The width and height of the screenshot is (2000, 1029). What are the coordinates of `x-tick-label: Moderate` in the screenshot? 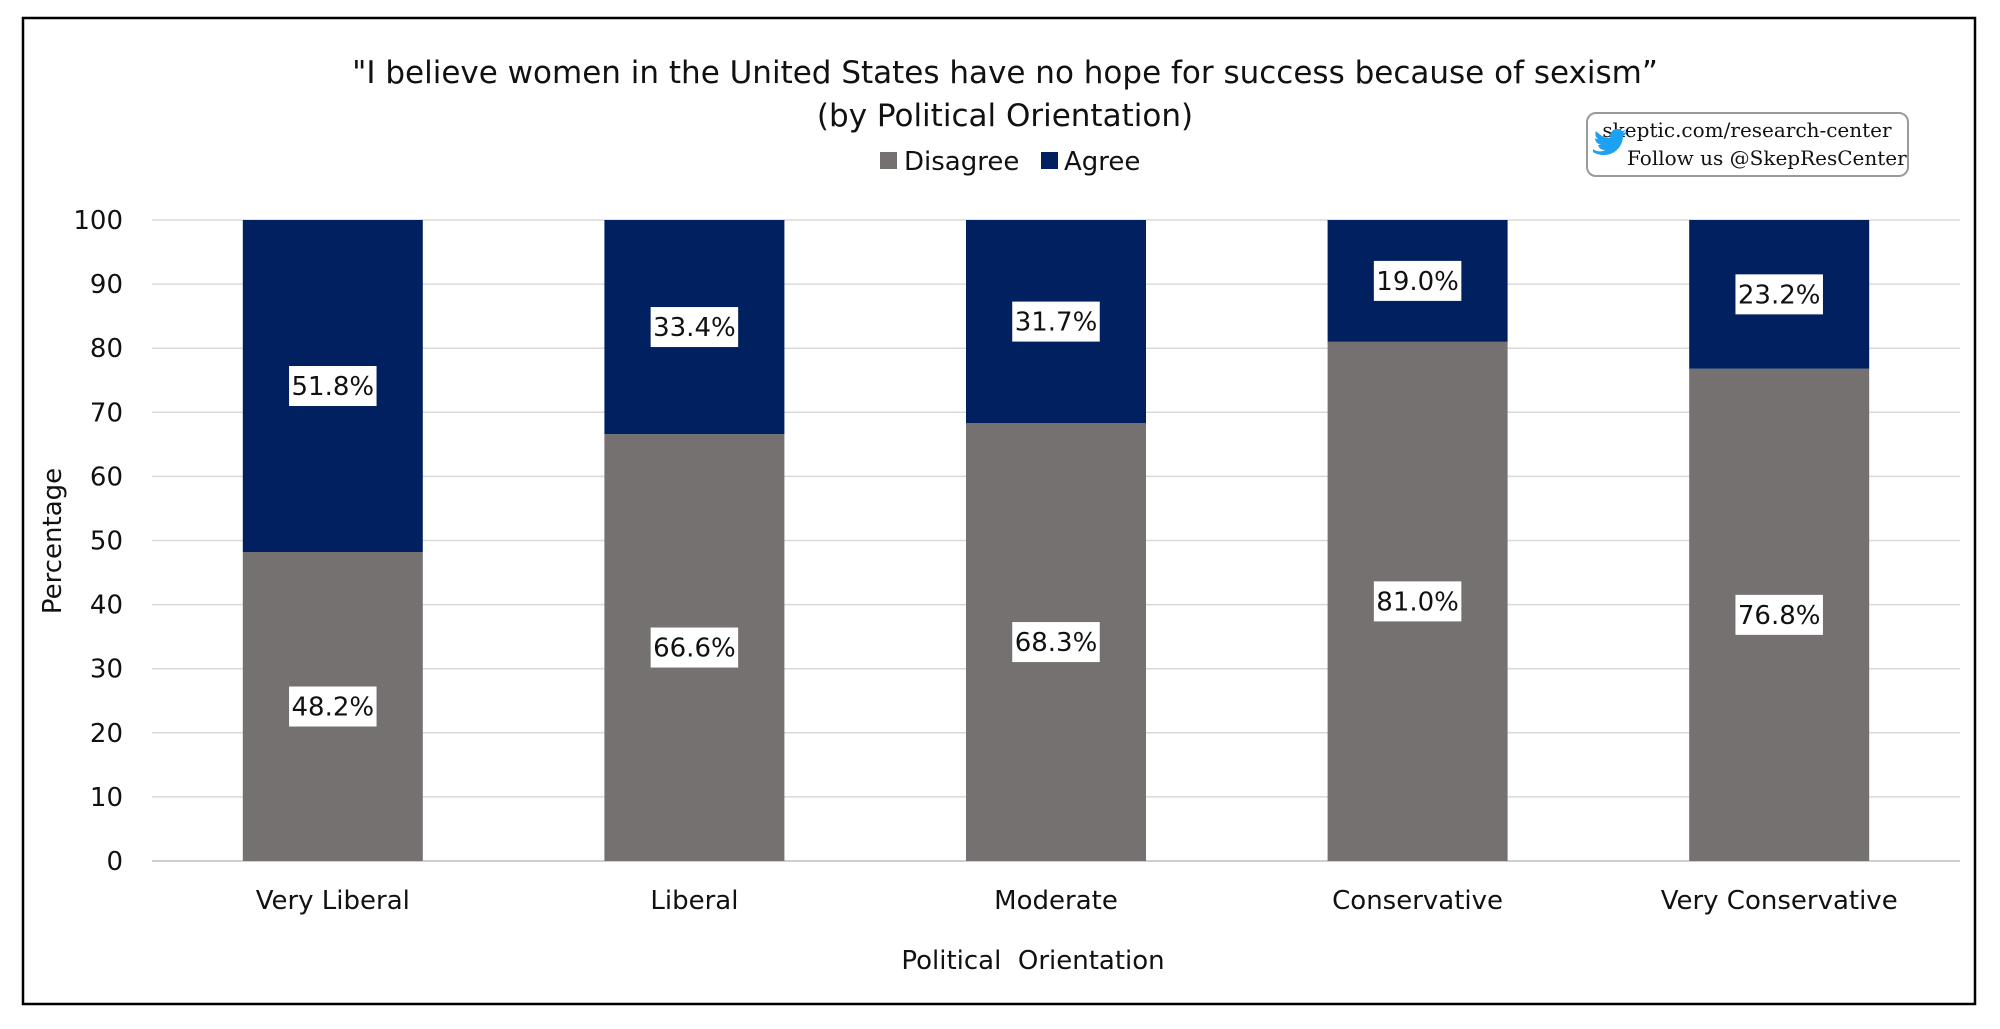 It's located at (1056, 901).